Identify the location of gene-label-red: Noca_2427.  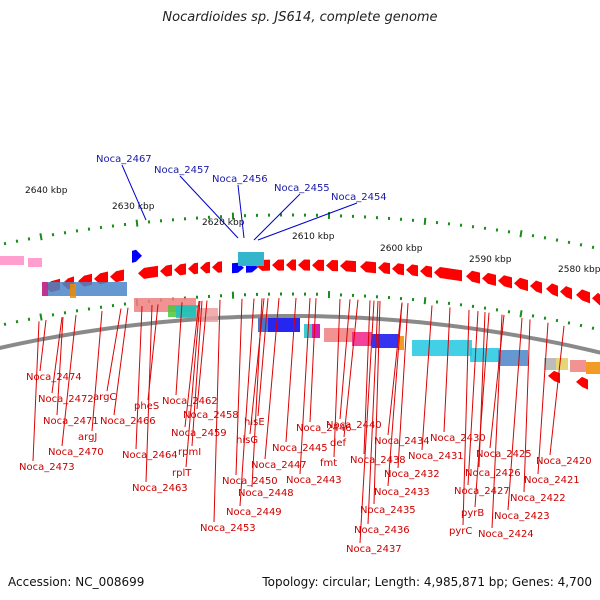
(482, 491).